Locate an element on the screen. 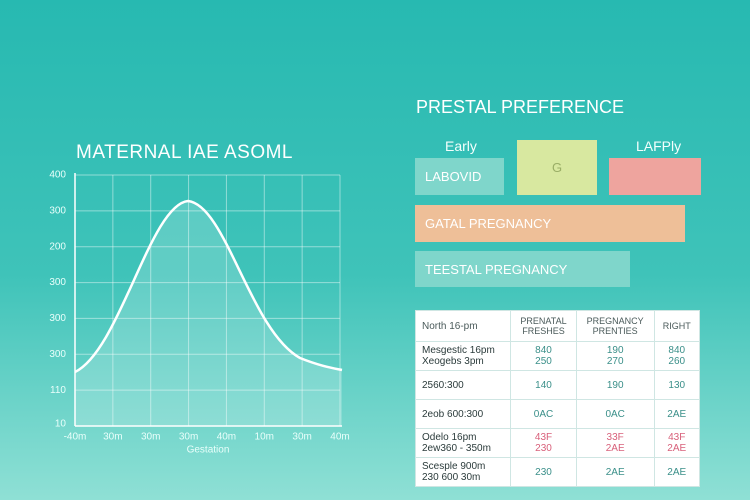 The image size is (750, 500). table-cell: 2eob 600:300 is located at coordinates (463, 414).